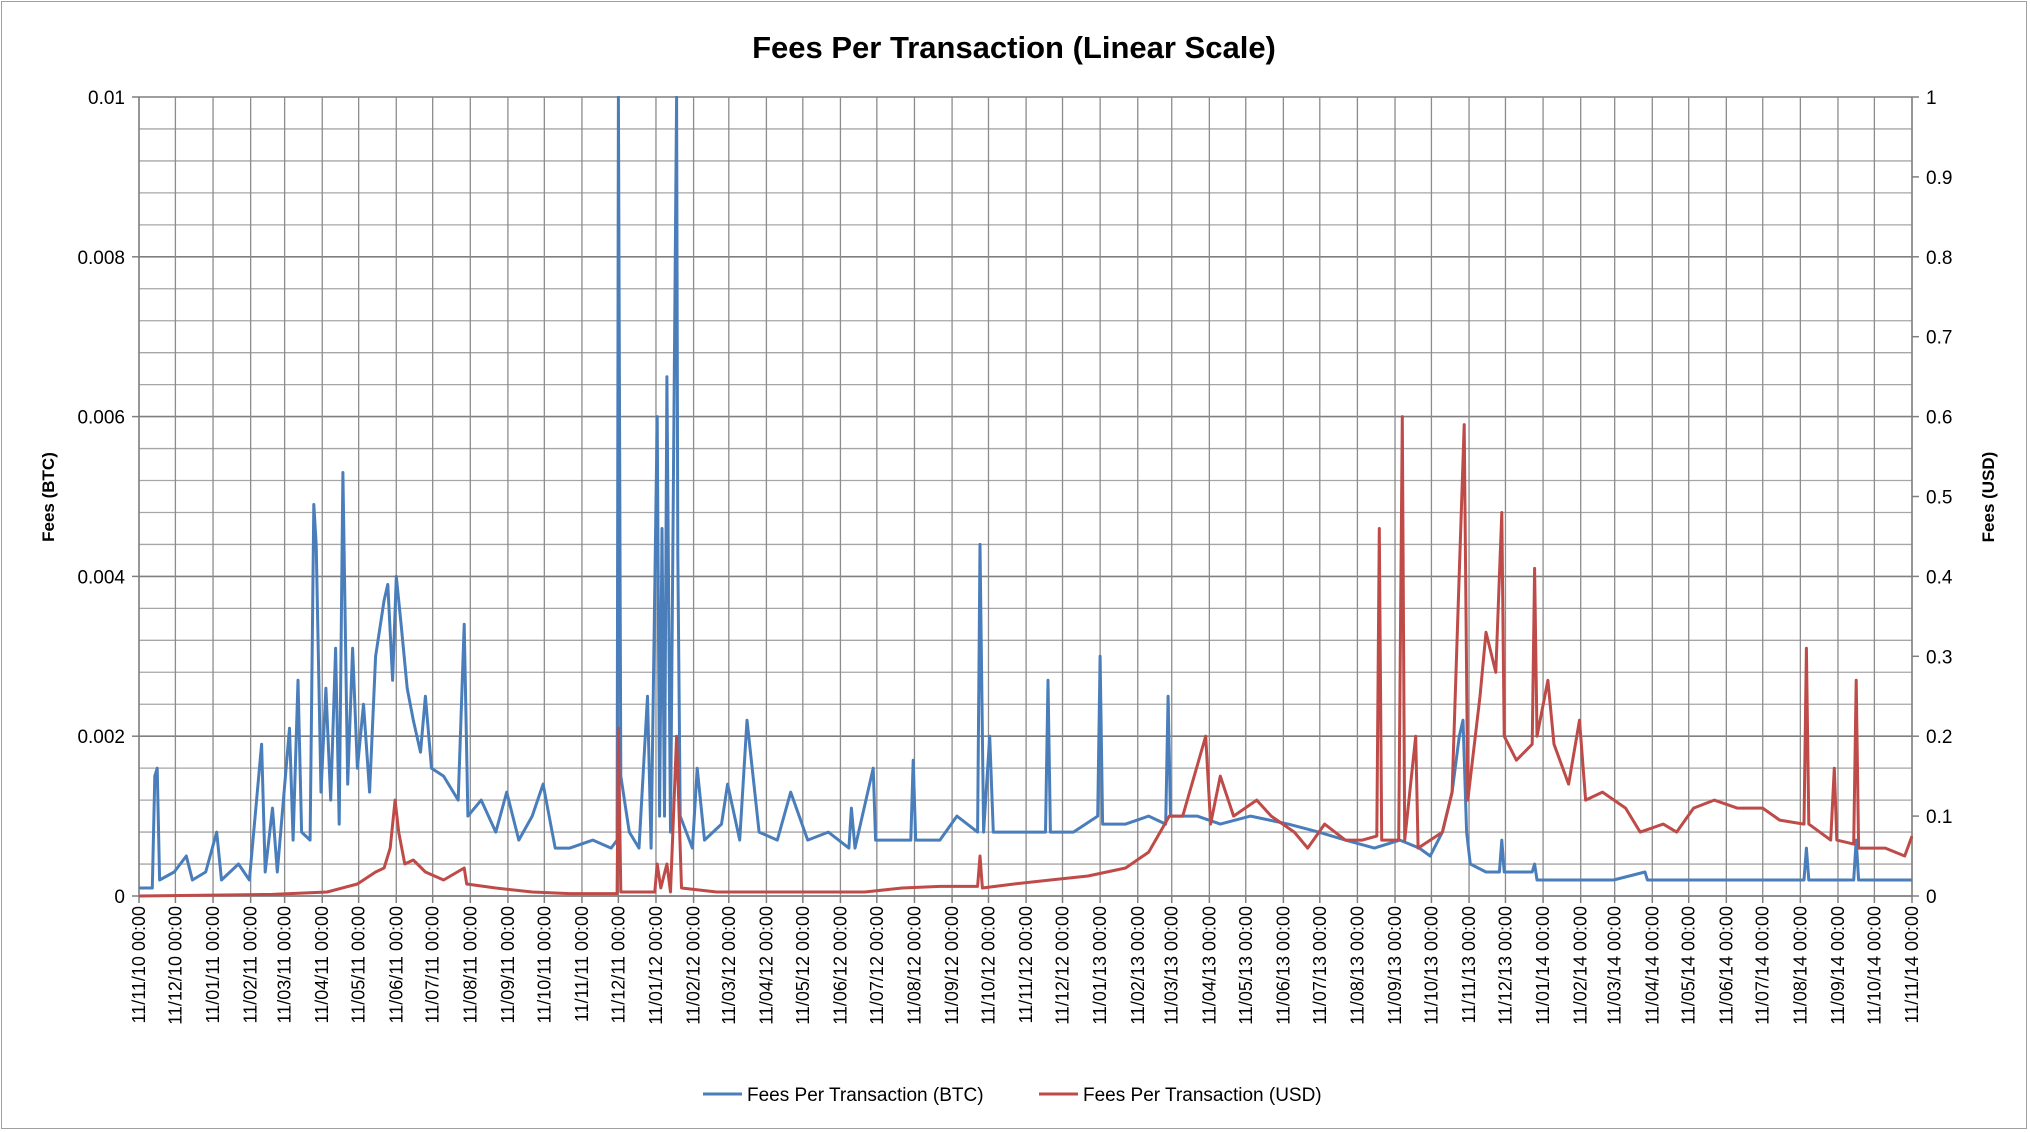  Describe the element at coordinates (1063, 965) in the screenshot. I see `x-tick-label: 11/12/12 00:00` at that location.